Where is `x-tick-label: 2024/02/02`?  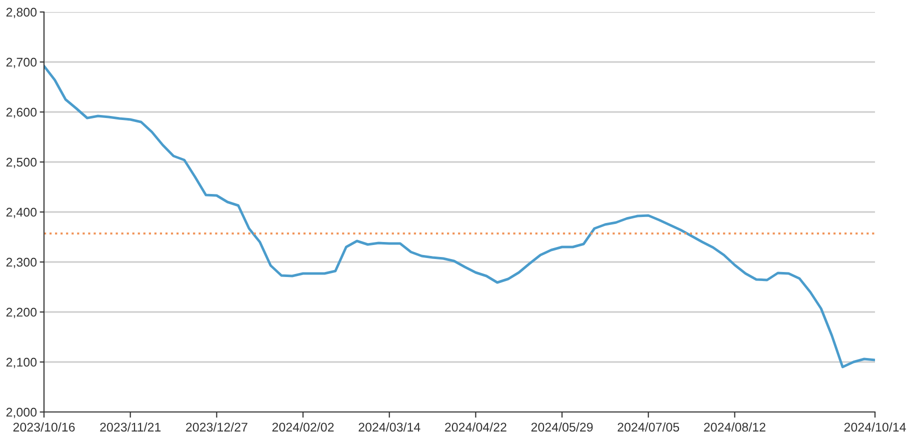 x-tick-label: 2024/02/02 is located at coordinates (303, 427).